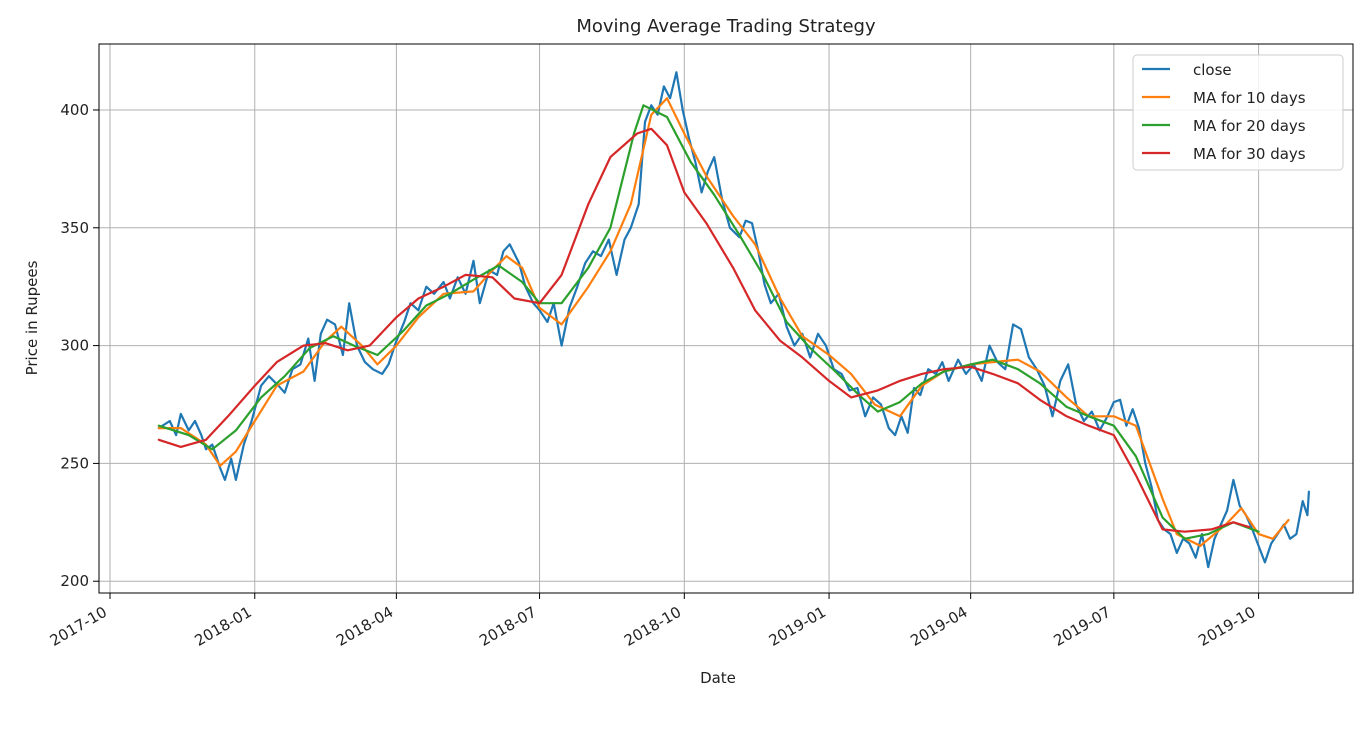 This screenshot has height=735, width=1367. What do you see at coordinates (74, 581) in the screenshot?
I see `y-tick-label: 200` at bounding box center [74, 581].